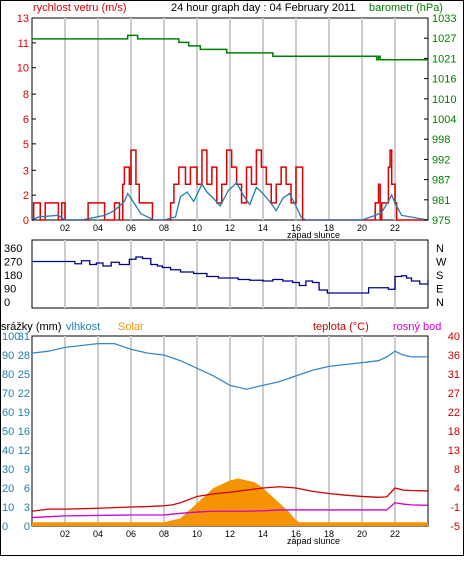 Image resolution: width=464 pixels, height=566 pixels. What do you see at coordinates (444, 100) in the screenshot?
I see `right-tick-label: 1010` at bounding box center [444, 100].